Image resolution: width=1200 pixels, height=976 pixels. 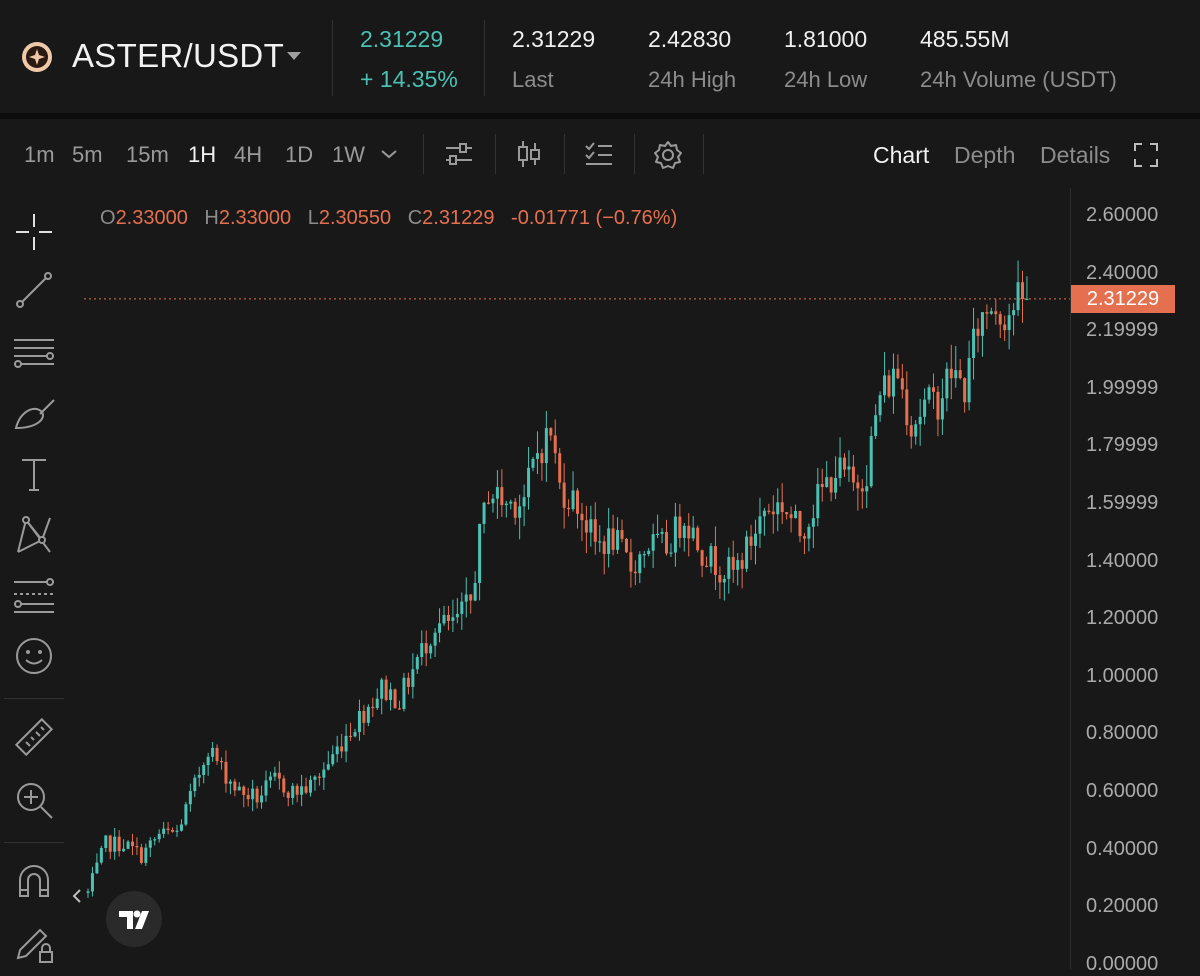 What do you see at coordinates (34, 290) in the screenshot?
I see `trendline-icon` at bounding box center [34, 290].